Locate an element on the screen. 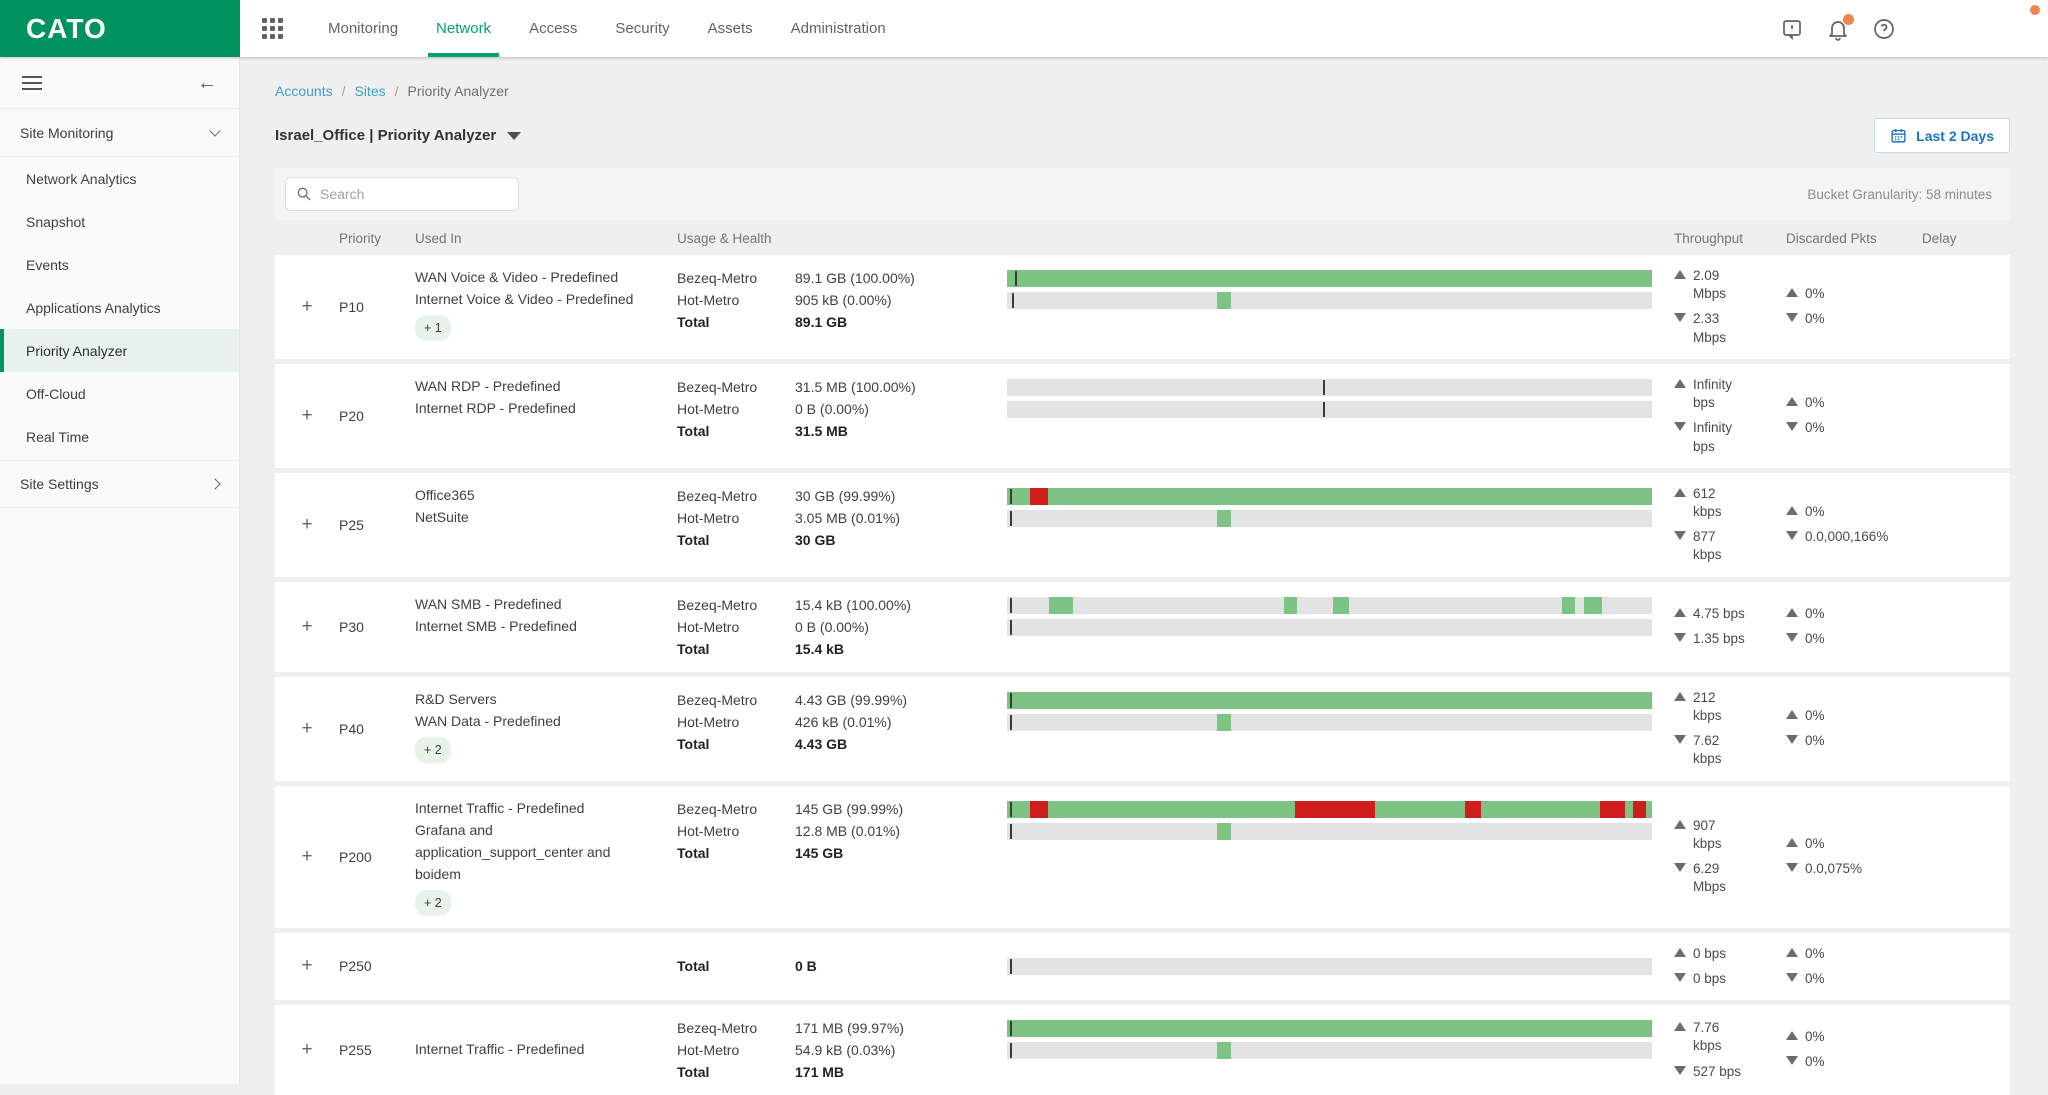 The image size is (2048, 1095). throughput-cell: 612 kbps 877 kbps is located at coordinates (1730, 525).